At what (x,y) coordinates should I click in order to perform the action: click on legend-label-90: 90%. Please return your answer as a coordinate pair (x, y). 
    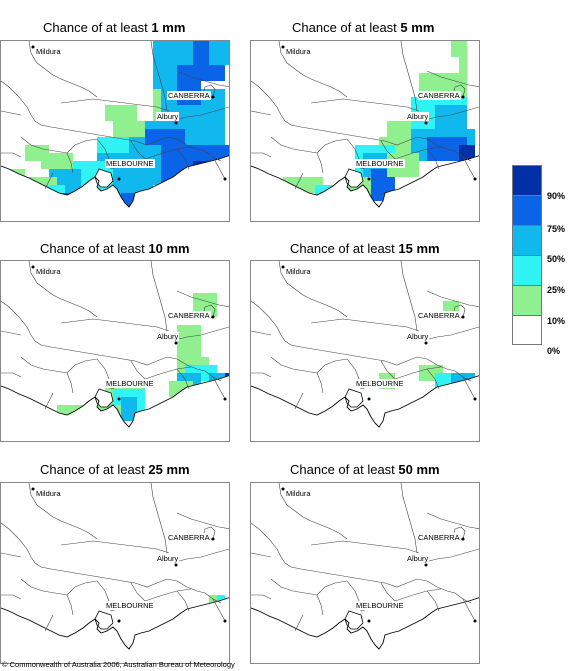
    Looking at the image, I should click on (556, 196).